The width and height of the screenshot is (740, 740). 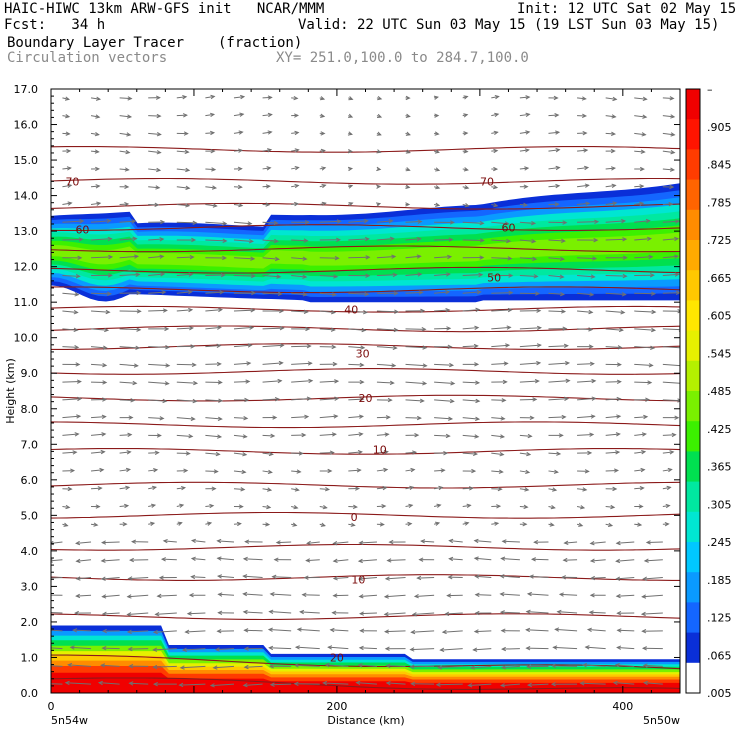 I want to click on colorbar-swatch, so click(x=693, y=587).